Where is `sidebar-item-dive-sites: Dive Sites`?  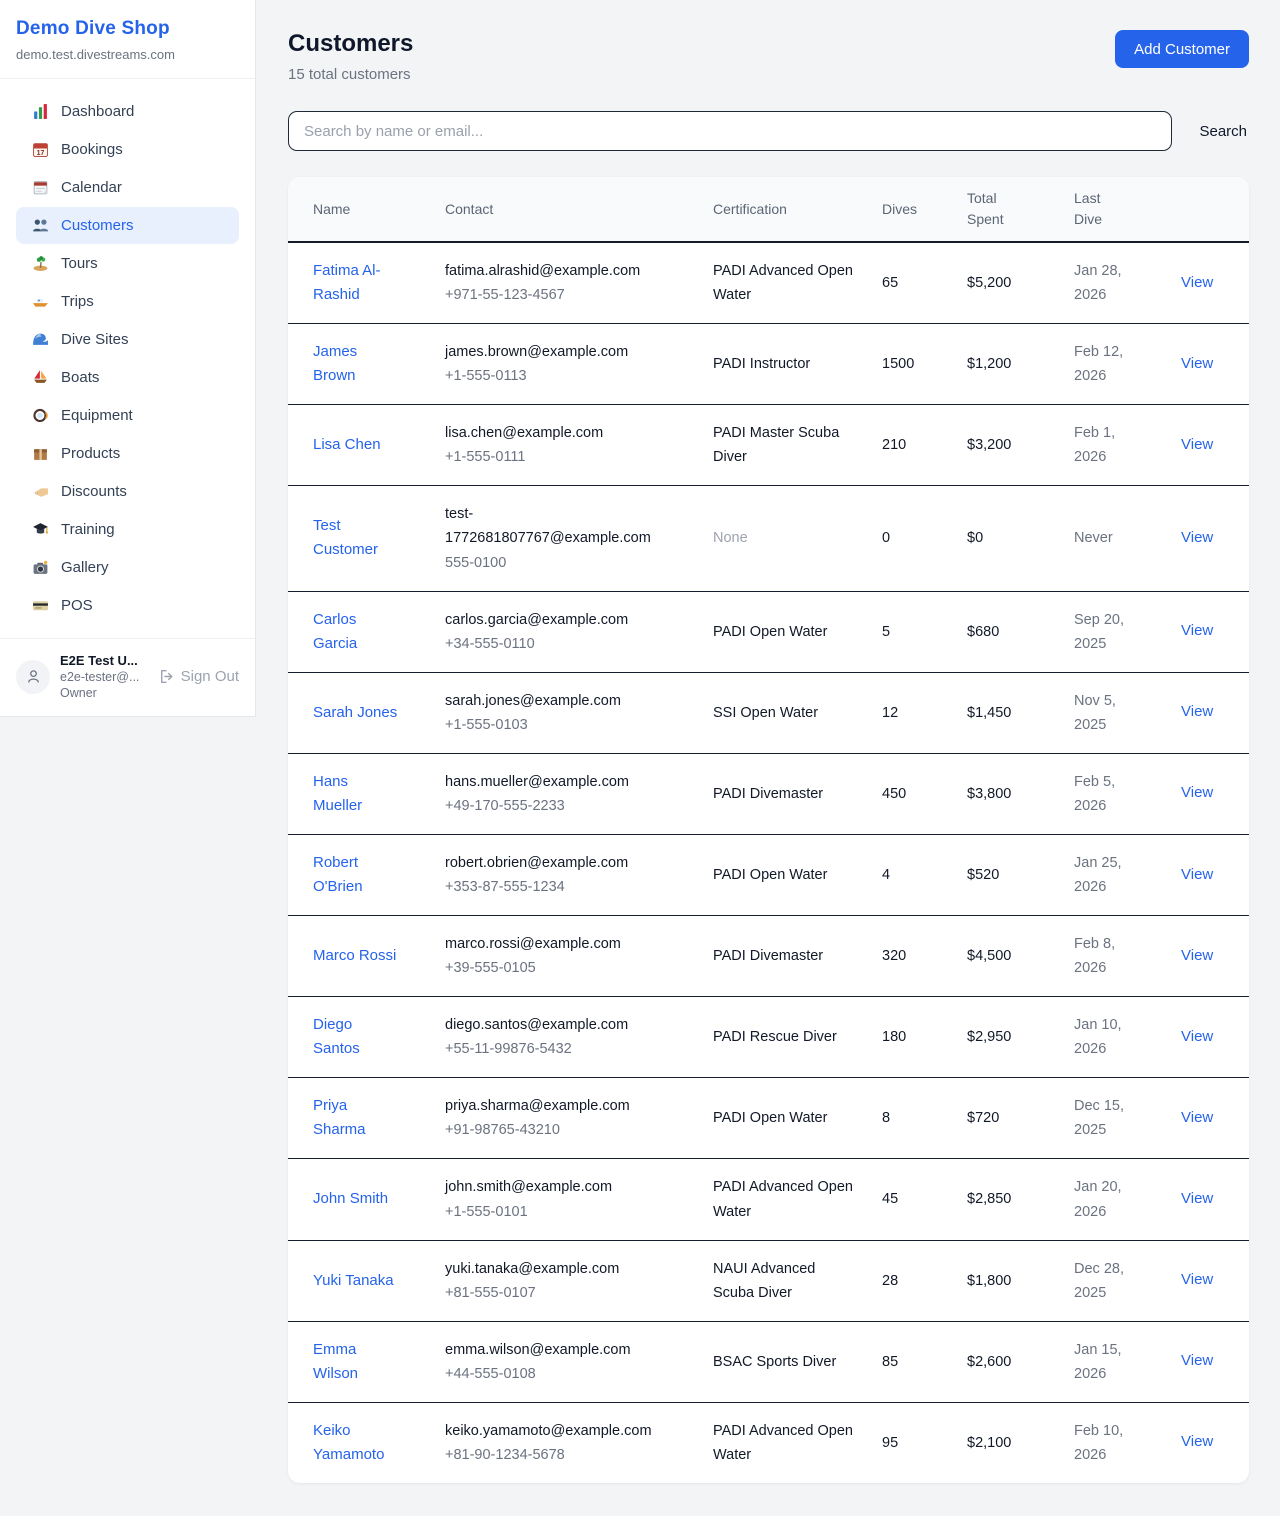 sidebar-item-dive-sites: Dive Sites is located at coordinates (127, 339).